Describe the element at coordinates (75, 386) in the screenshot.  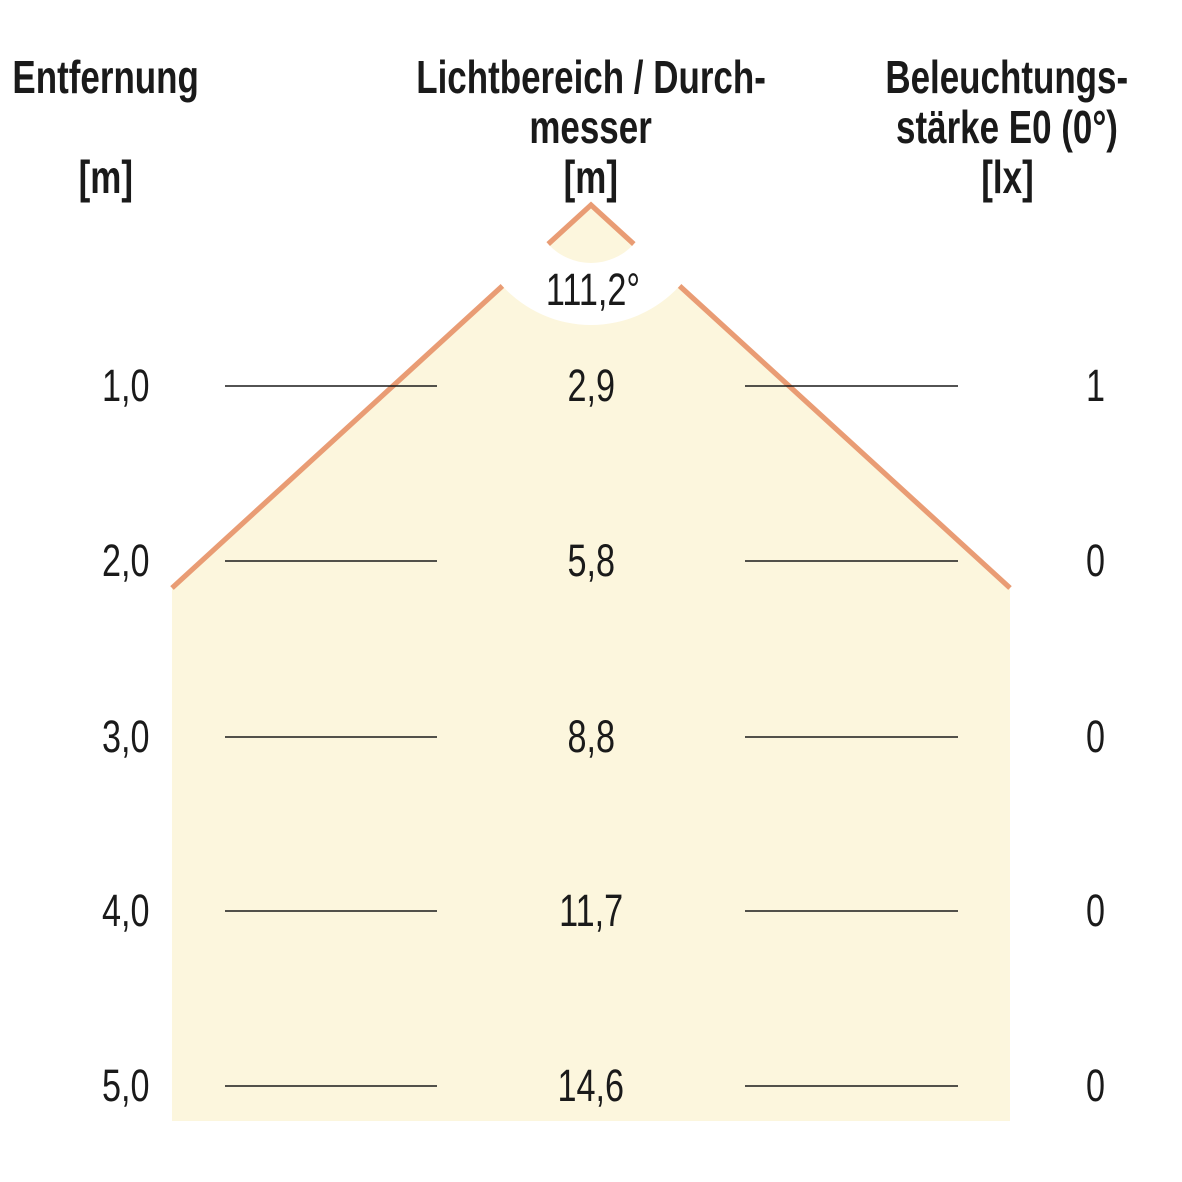
I see `row-distance-cell: 1,0` at that location.